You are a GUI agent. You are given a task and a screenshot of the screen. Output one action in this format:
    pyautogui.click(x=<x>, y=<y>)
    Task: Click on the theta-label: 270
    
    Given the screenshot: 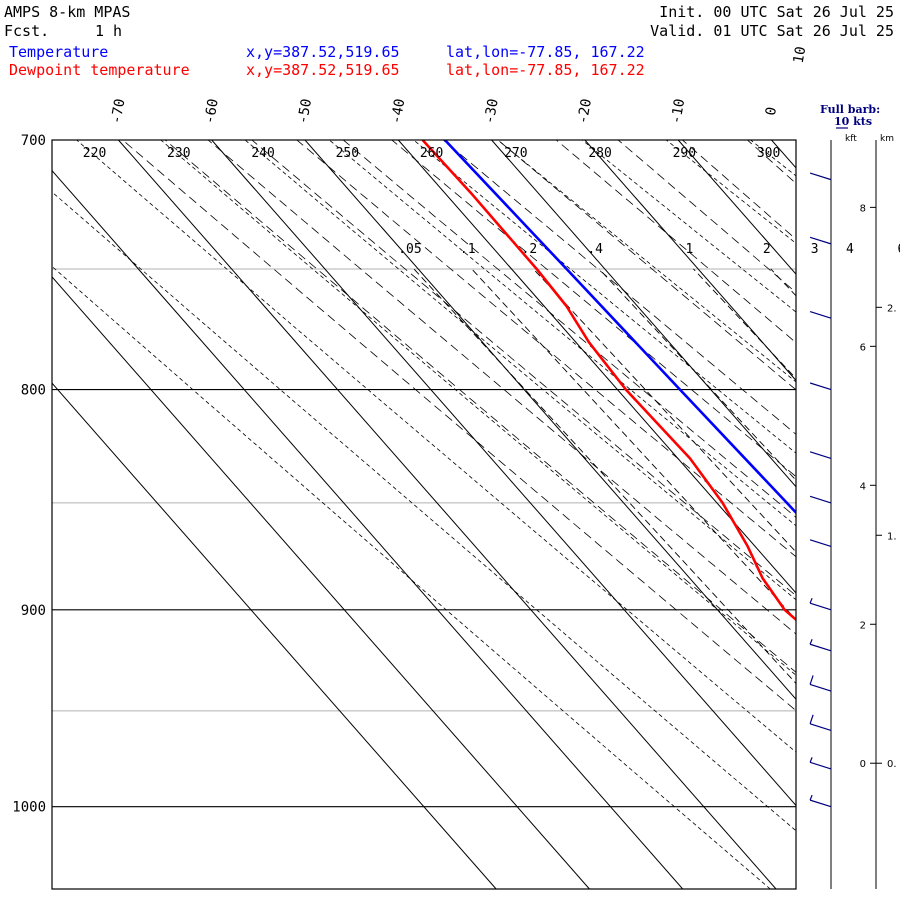 What is the action you would take?
    pyautogui.click(x=515, y=153)
    